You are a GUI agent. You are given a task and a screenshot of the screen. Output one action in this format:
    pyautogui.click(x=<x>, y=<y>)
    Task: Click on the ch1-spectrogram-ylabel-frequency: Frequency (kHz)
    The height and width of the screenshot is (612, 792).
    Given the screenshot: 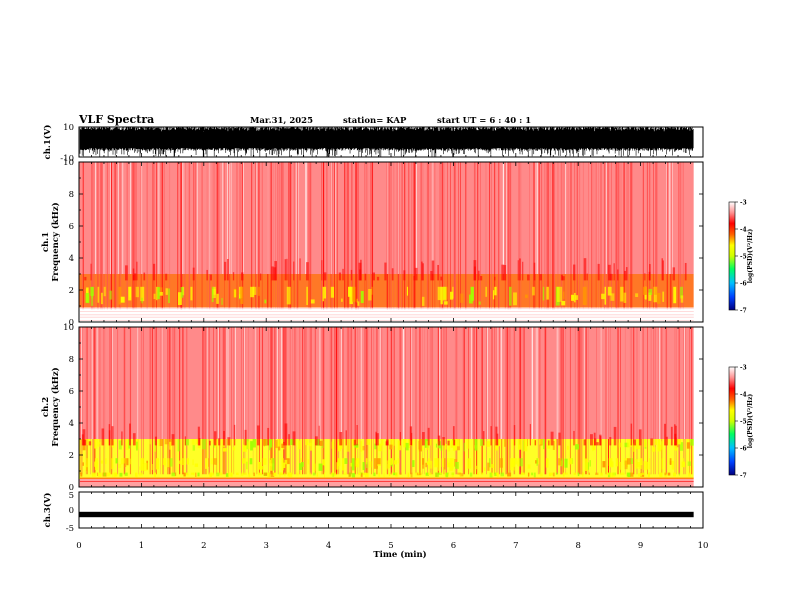 What is the action you would take?
    pyautogui.click(x=55, y=241)
    